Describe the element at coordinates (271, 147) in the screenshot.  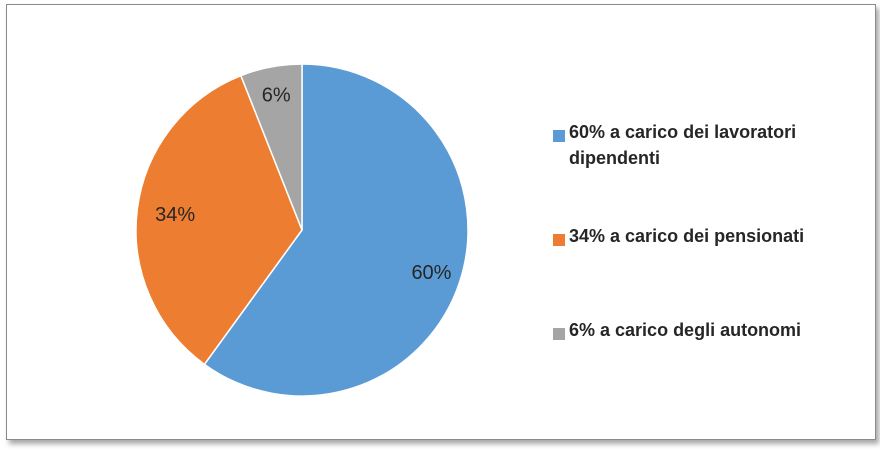
I see `pie-slice-autonomi` at that location.